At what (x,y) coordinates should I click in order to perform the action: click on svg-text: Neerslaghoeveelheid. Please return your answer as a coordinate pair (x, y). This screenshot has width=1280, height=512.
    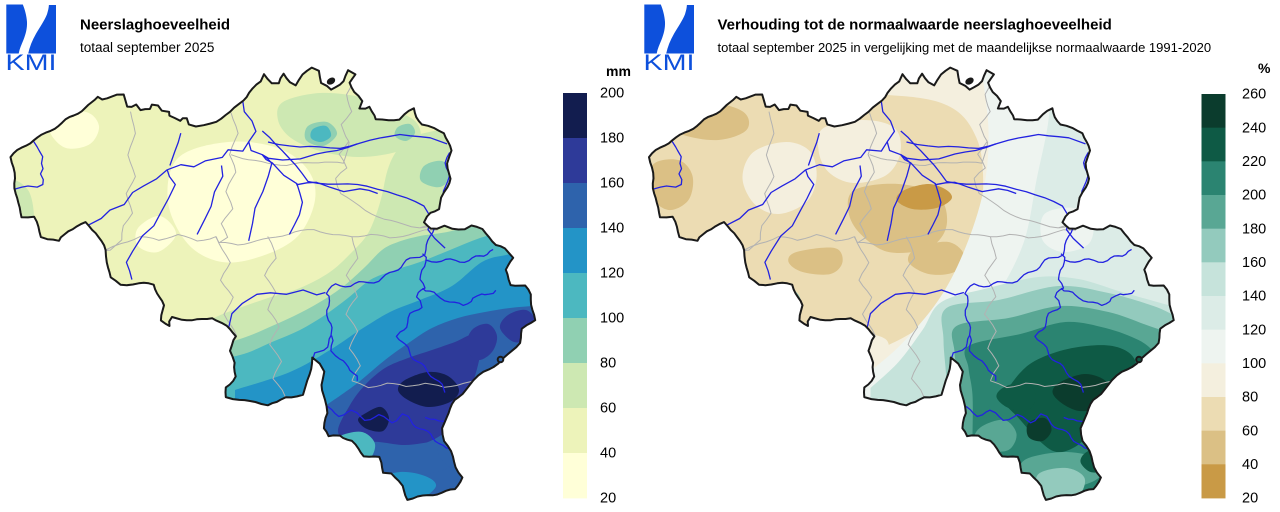
    Looking at the image, I should click on (155, 25).